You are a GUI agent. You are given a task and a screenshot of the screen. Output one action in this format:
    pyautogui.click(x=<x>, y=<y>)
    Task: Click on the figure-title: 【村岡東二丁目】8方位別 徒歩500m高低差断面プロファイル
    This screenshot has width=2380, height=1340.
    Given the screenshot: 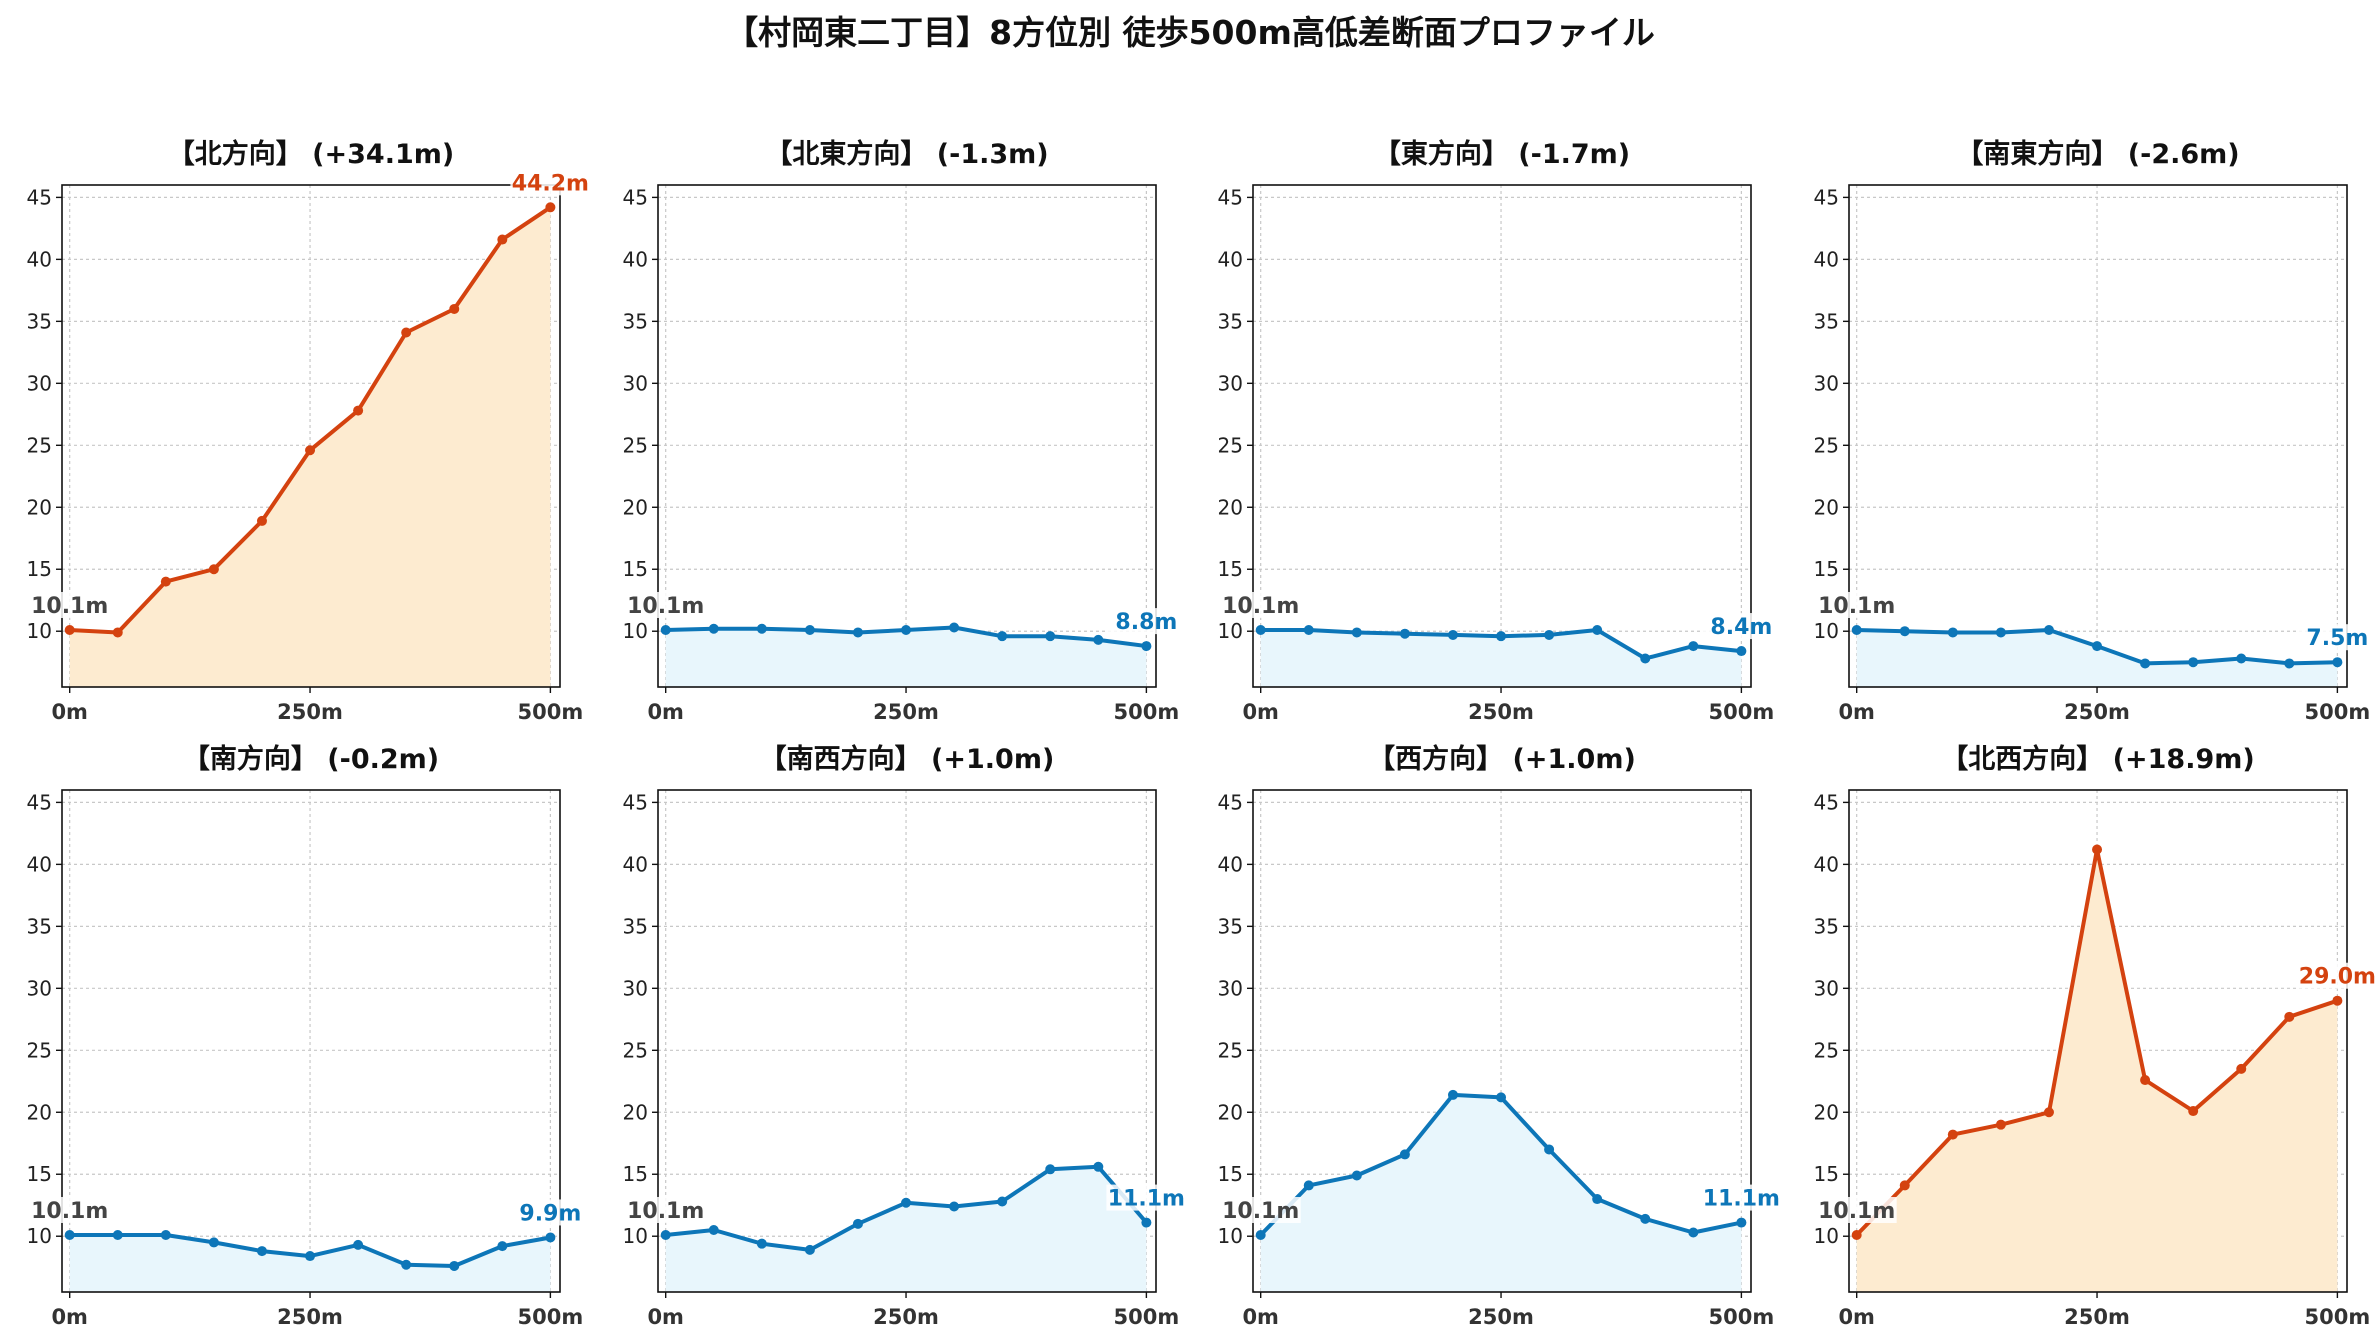 What is the action you would take?
    pyautogui.click(x=1190, y=32)
    